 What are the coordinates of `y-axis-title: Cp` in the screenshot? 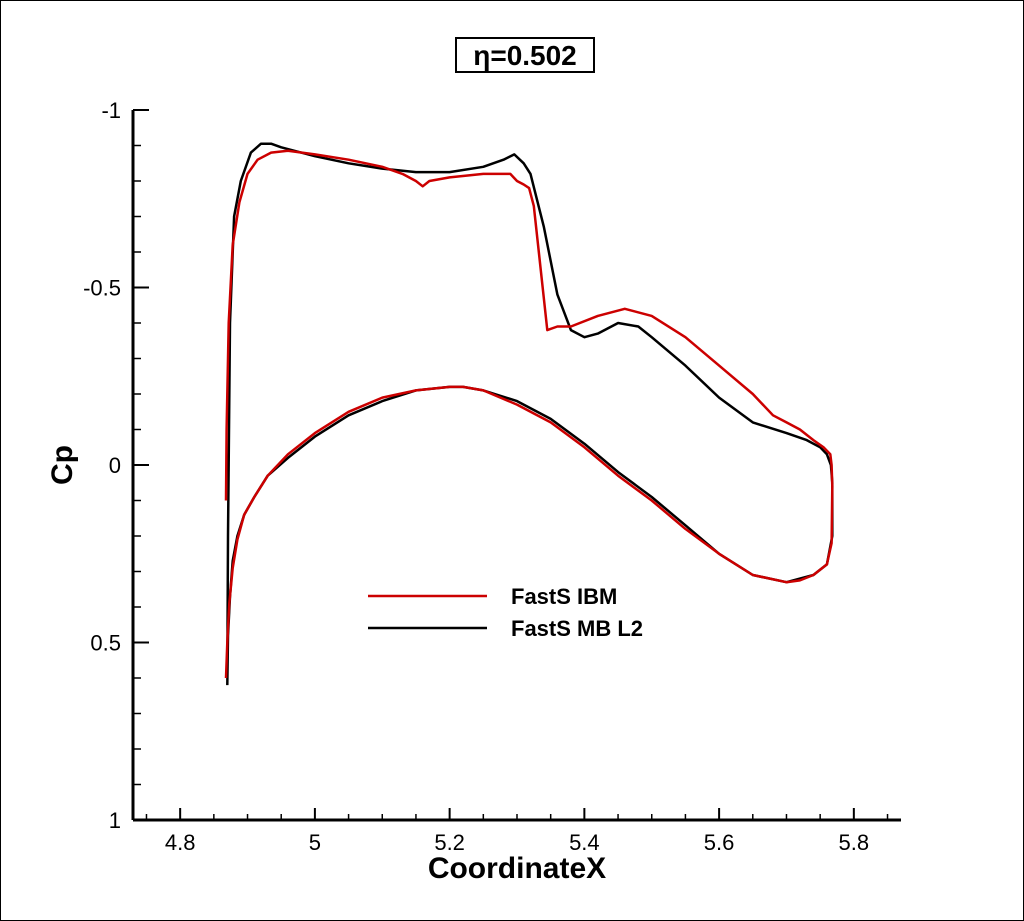 It's located at (62, 465).